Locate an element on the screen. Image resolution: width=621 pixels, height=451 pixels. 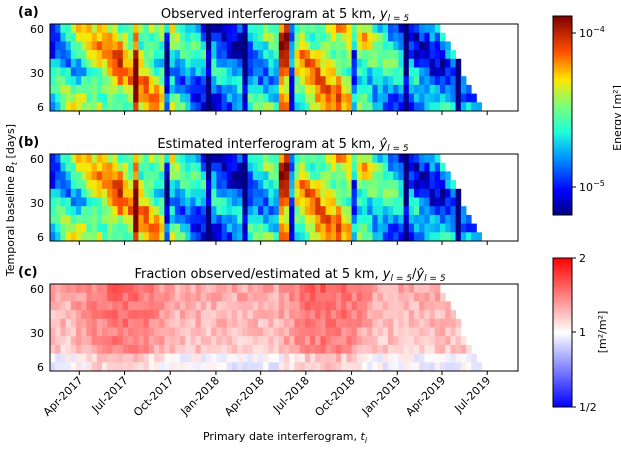
colorbar-ratio-label: [m²/m²] is located at coordinates (602, 332).